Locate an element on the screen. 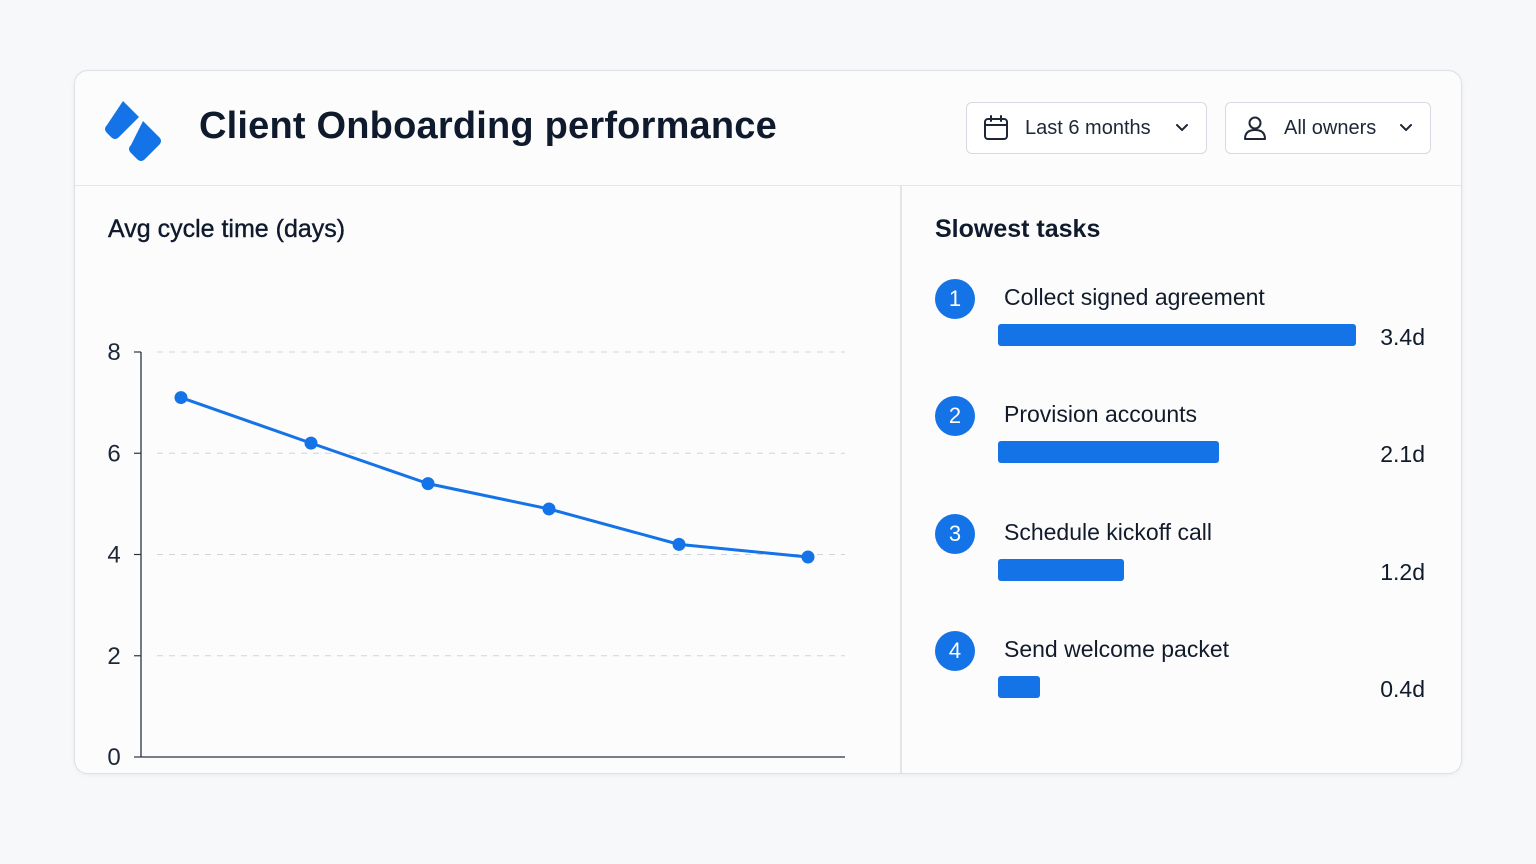 The height and width of the screenshot is (864, 1536). y-tick-label: 8 is located at coordinates (113, 352).